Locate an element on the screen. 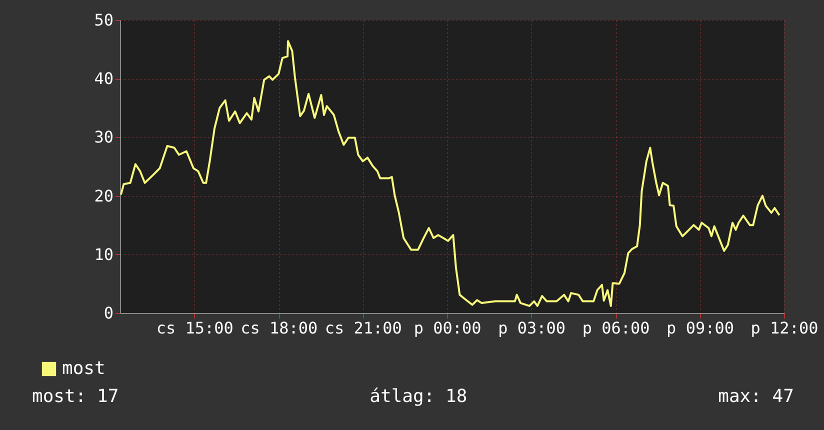  x-tick-label: p 00:00 is located at coordinates (448, 328).